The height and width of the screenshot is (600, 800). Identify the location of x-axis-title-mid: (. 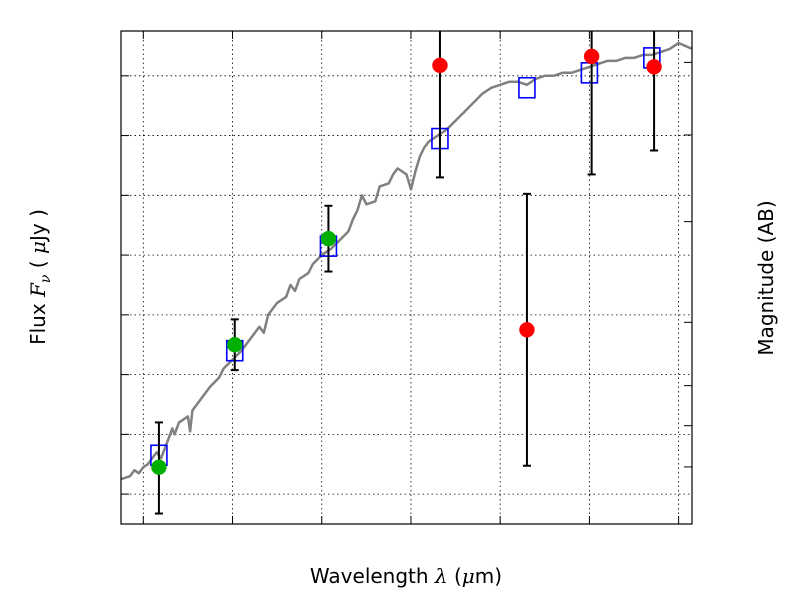
(455, 576).